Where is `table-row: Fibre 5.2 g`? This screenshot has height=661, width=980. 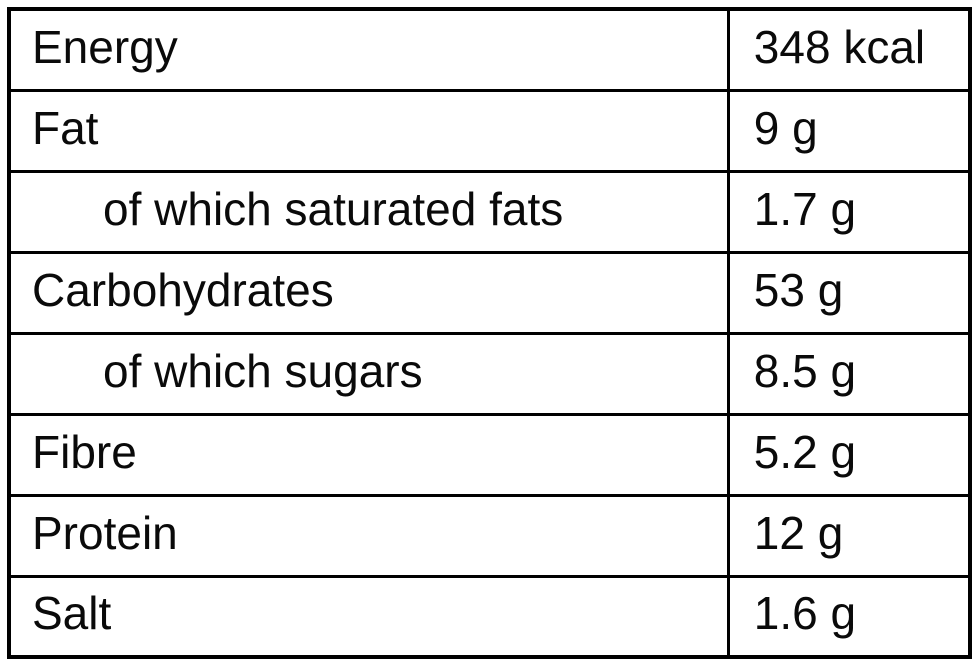
table-row: Fibre 5.2 g is located at coordinates (489, 454).